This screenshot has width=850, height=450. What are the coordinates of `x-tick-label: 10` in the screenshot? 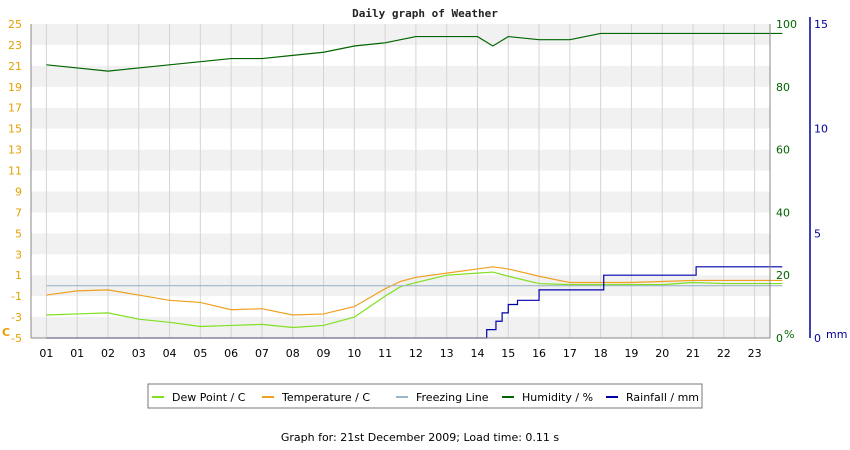 It's located at (354, 353).